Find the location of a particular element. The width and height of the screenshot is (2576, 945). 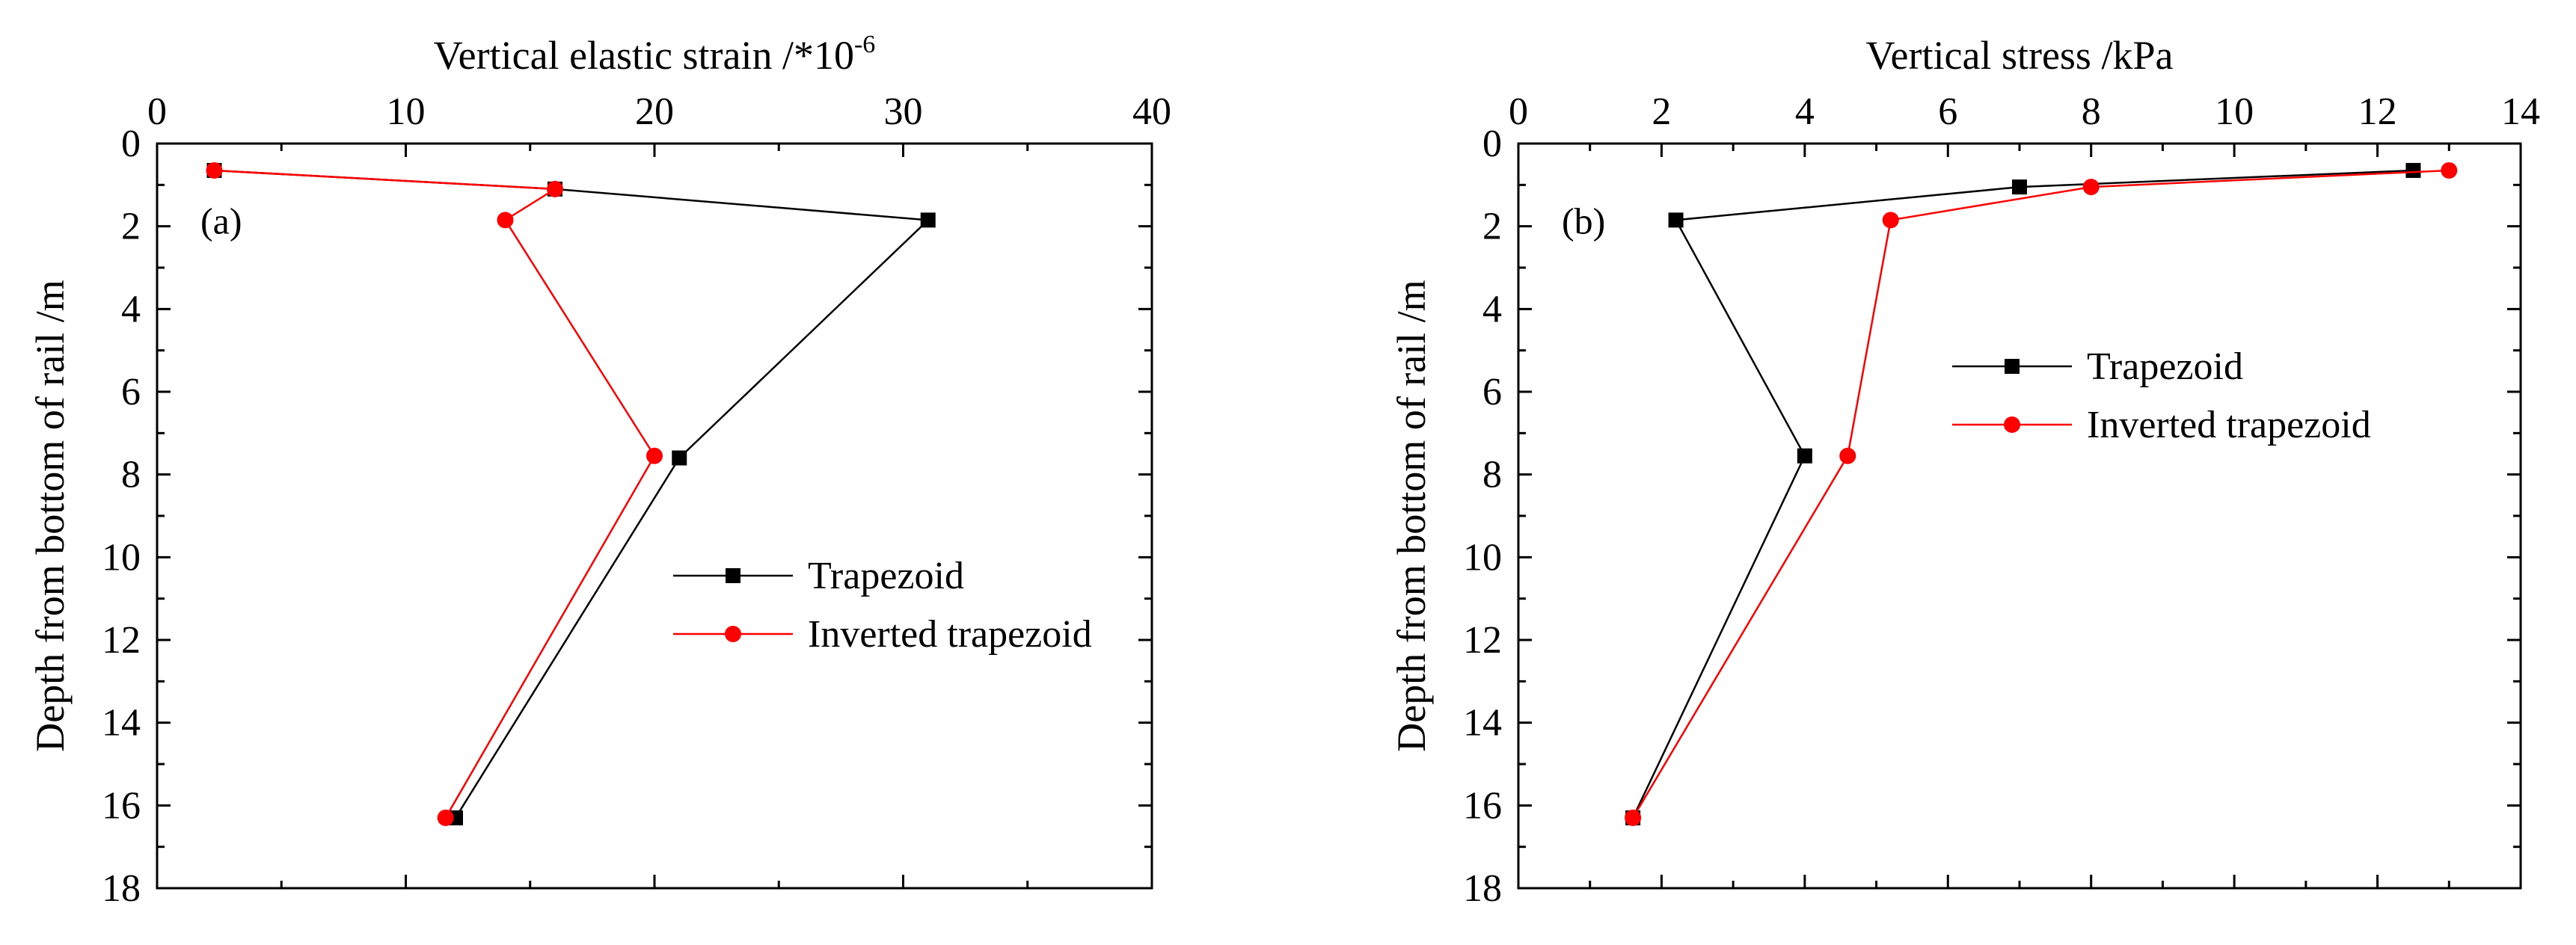

series-line is located at coordinates (435, 494).